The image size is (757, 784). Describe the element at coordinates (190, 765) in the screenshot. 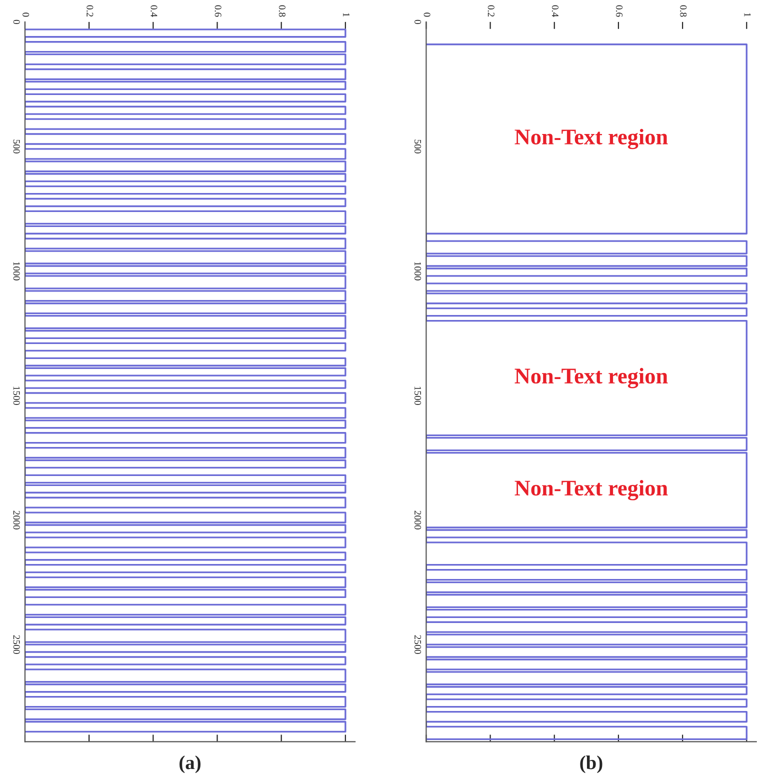

I see `x-axis-title: (a)` at that location.